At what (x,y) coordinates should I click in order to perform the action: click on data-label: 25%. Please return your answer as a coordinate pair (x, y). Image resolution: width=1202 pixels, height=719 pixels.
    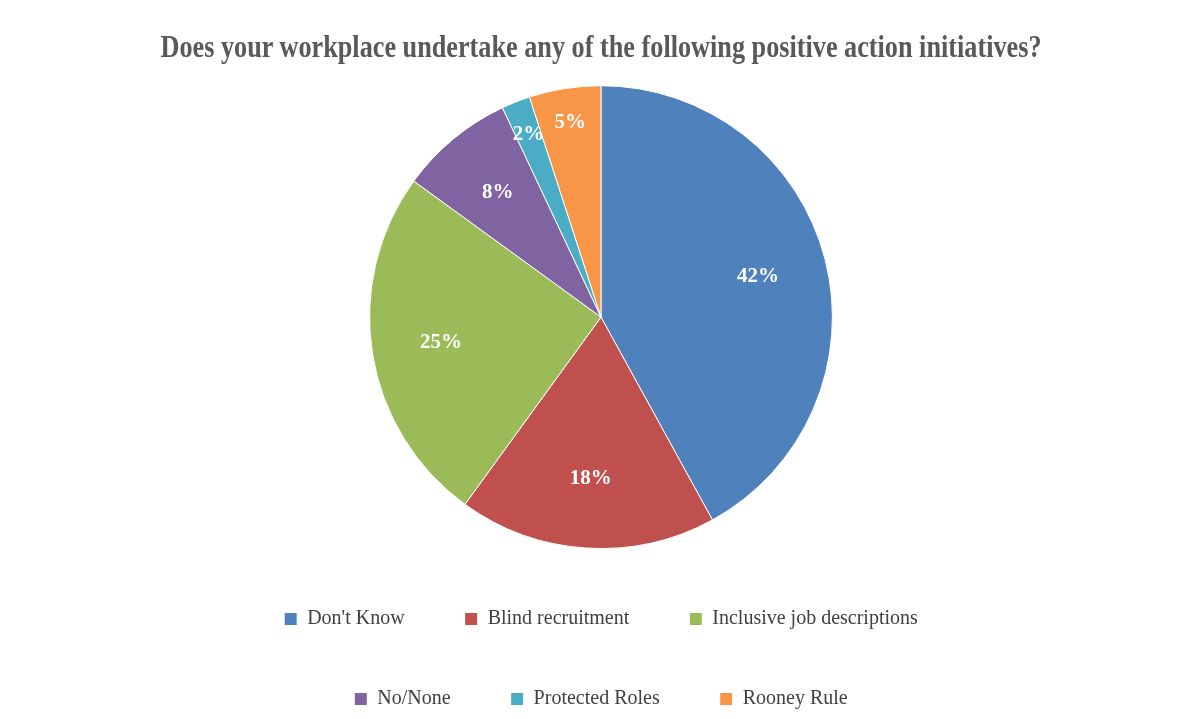
    Looking at the image, I should click on (441, 340).